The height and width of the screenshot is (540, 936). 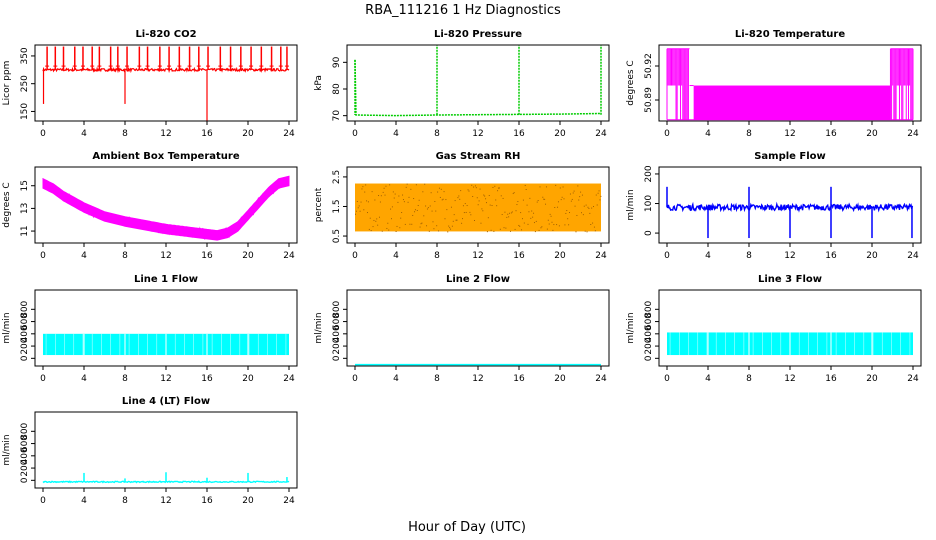 I want to click on panel-title: Line 2 Flow, so click(x=478, y=279).